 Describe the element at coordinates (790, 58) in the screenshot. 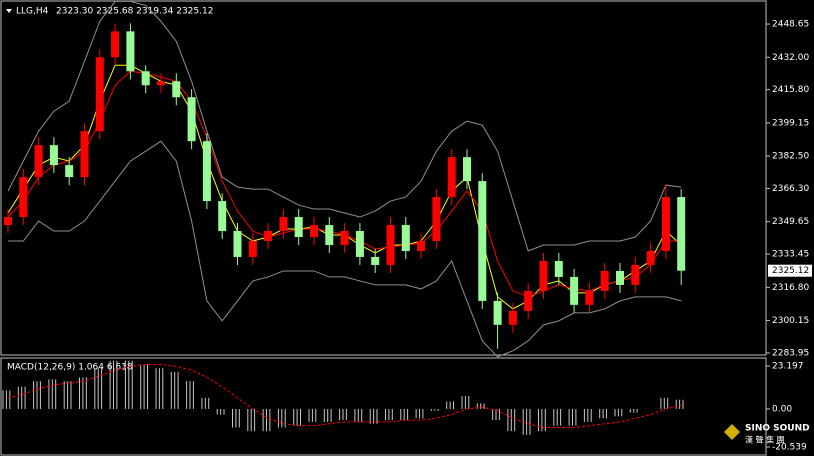

I see `y-tick-label: 2432.00` at that location.